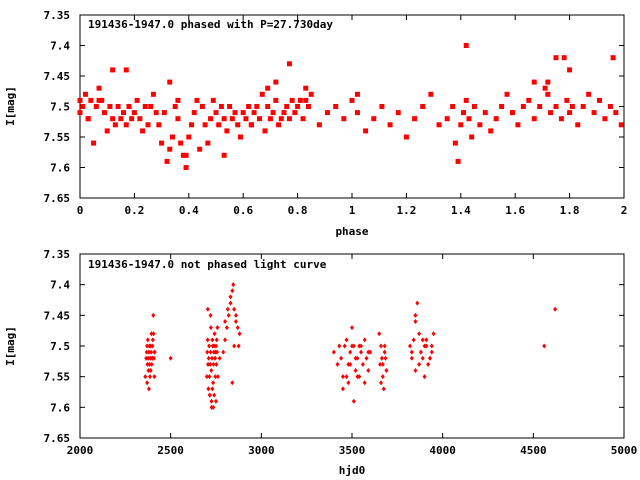 This screenshot has height=480, width=640. I want to click on x-tick-label: 2000, so click(80, 450).